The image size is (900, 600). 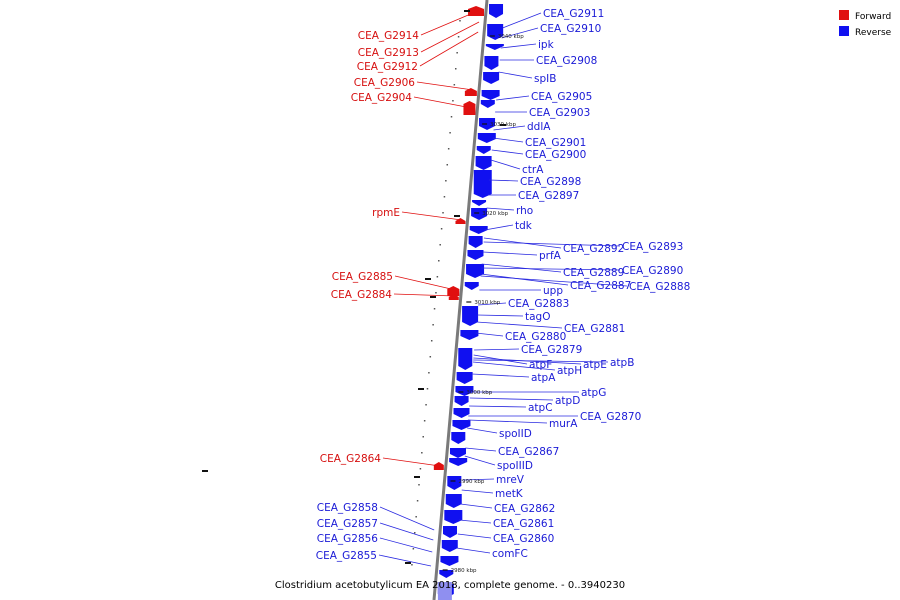 What do you see at coordinates (388, 53) in the screenshot?
I see `forward-gene-label: CEA_G2913` at bounding box center [388, 53].